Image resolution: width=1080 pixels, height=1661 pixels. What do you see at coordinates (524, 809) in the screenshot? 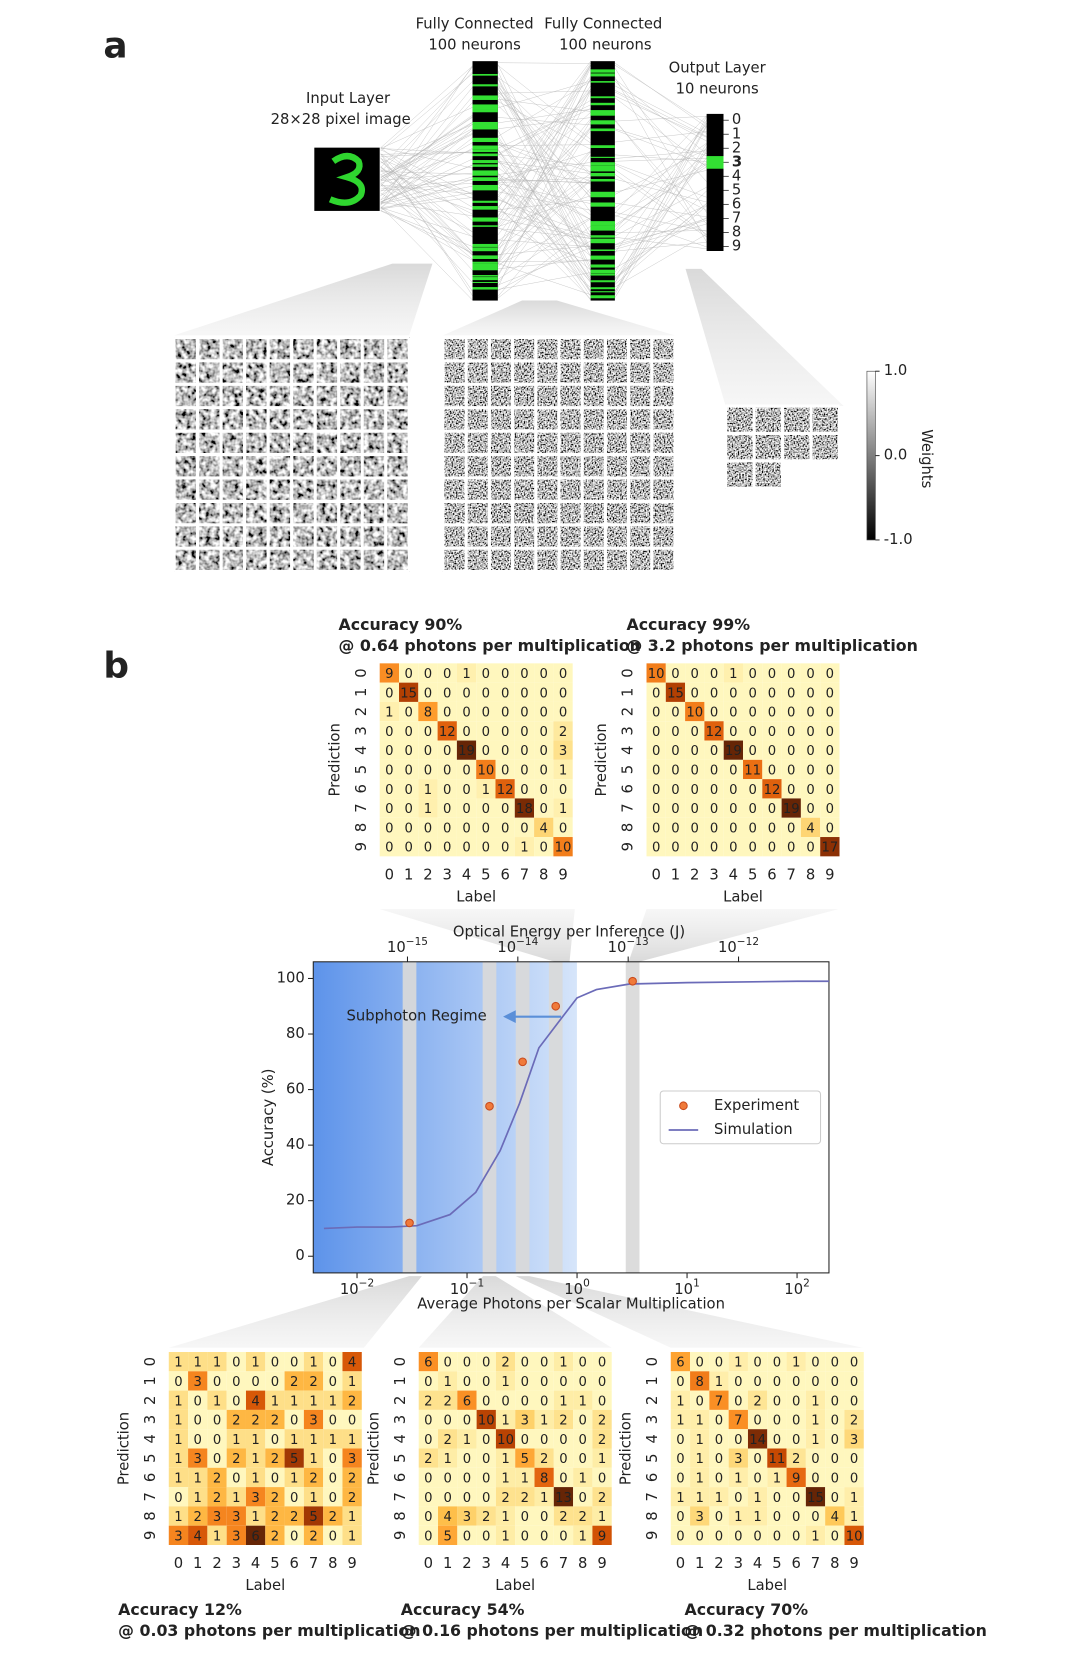
I see `cell-label: 18` at bounding box center [524, 809].